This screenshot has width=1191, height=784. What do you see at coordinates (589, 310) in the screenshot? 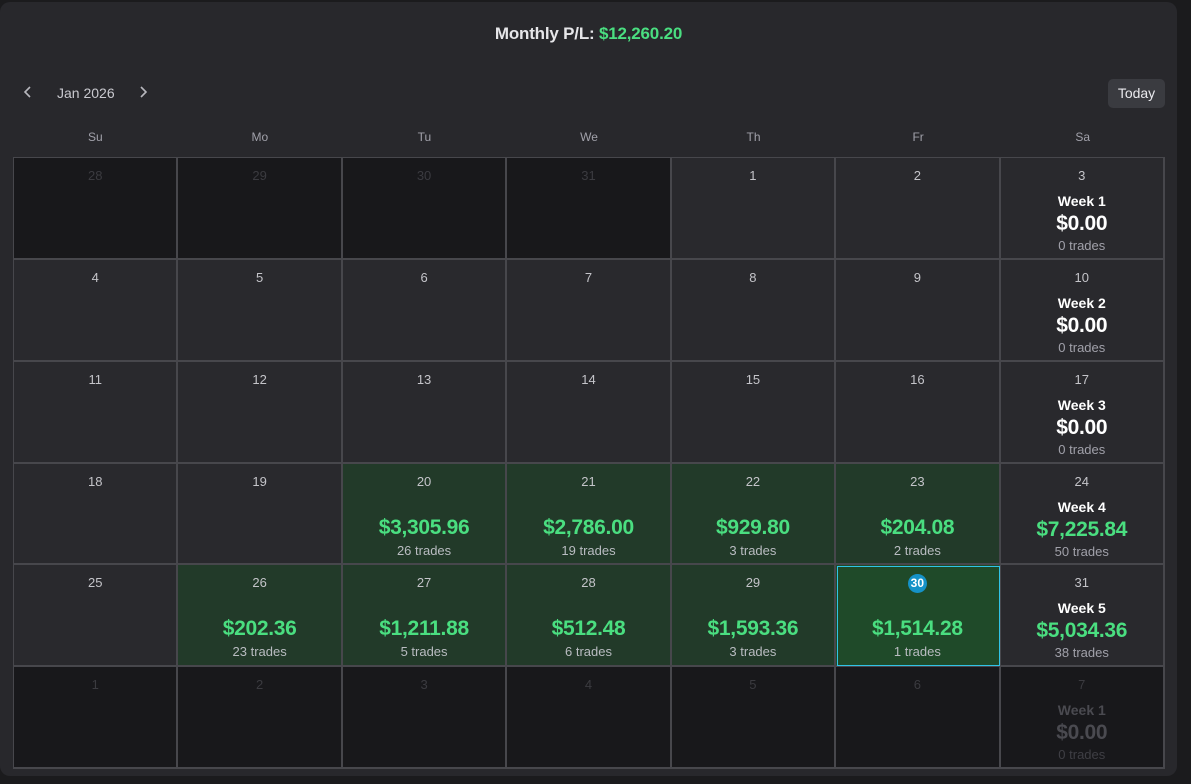
I see `day-cell: 7` at bounding box center [589, 310].